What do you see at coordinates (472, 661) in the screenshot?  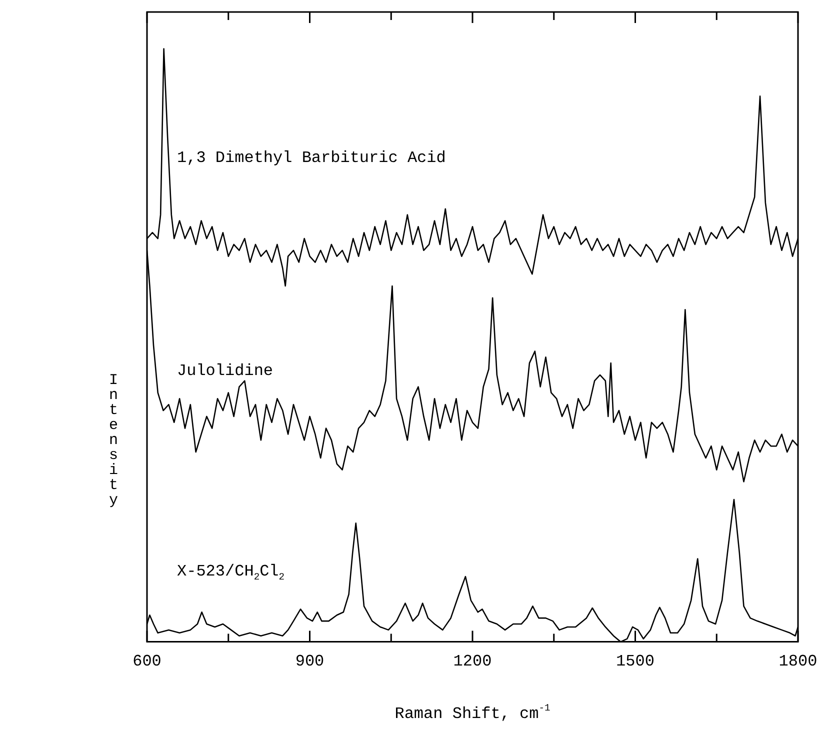 I see `x-tick-label: 1200` at bounding box center [472, 661].